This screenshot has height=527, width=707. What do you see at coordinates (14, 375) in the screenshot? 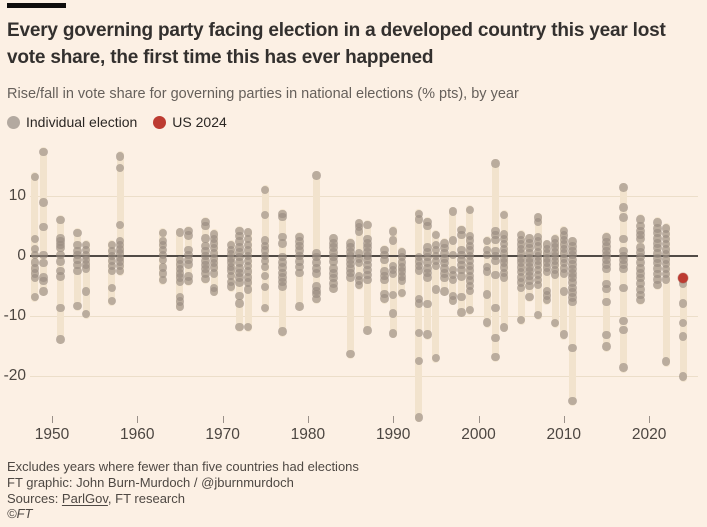
I see `y-axis-label--20: -20` at bounding box center [14, 375].